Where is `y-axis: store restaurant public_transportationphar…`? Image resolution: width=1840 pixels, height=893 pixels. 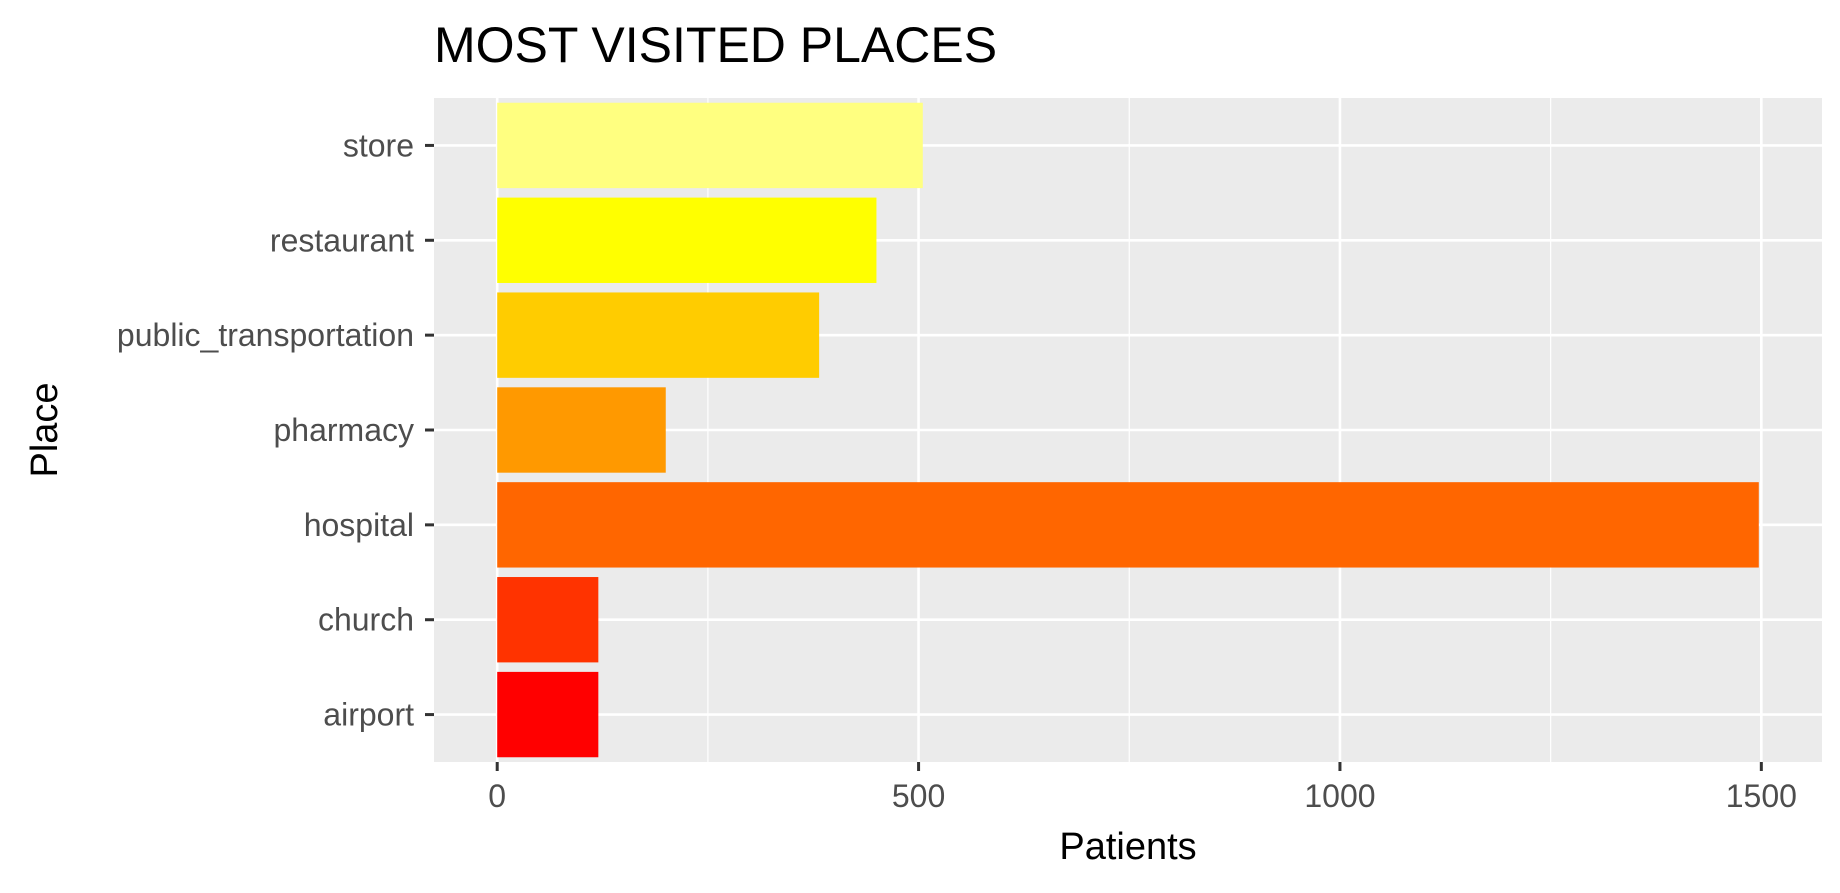 y-axis: store restaurant public_transportationphar… is located at coordinates (275, 429).